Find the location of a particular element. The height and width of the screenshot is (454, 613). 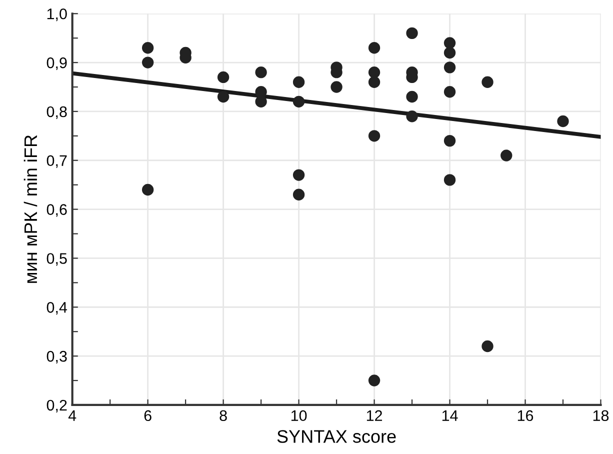

y-axis-title: мин мРК / min iFR is located at coordinates (31, 209).